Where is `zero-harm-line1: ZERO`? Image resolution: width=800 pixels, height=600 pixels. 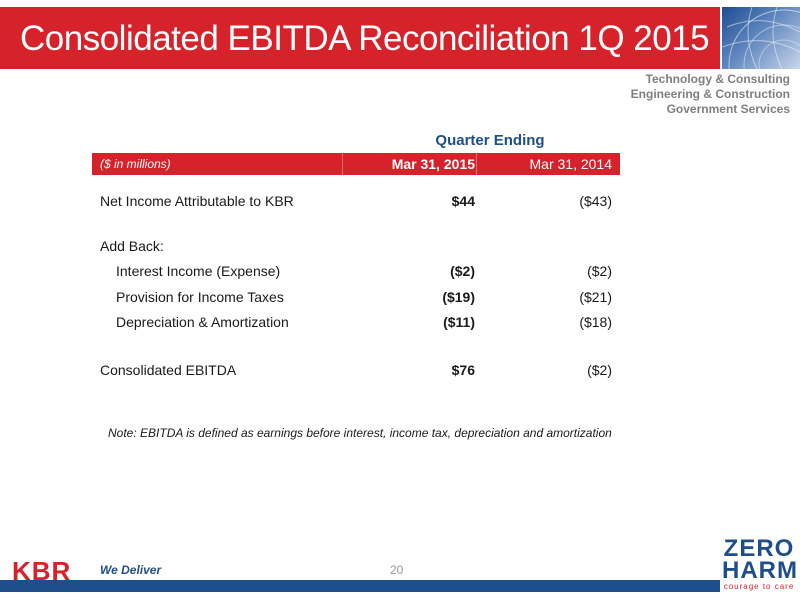 zero-harm-line1: ZERO is located at coordinates (759, 548).